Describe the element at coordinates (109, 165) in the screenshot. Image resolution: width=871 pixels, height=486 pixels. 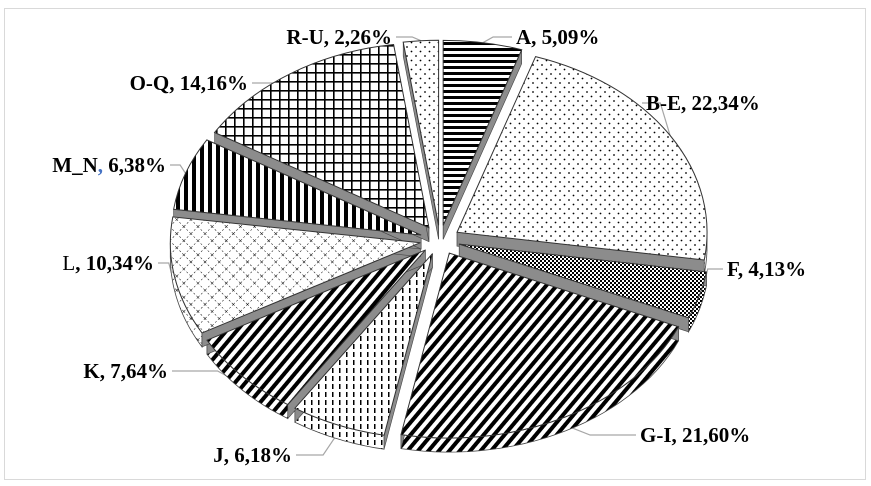
I see `data-label-m_n: M_N, 6,38%` at that location.